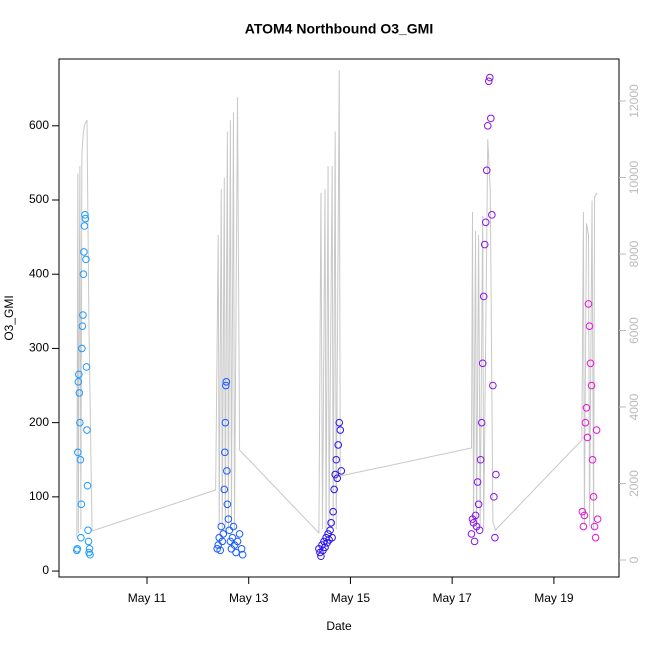  I want to click on y-axis-label: O3_GMI, so click(9, 317).